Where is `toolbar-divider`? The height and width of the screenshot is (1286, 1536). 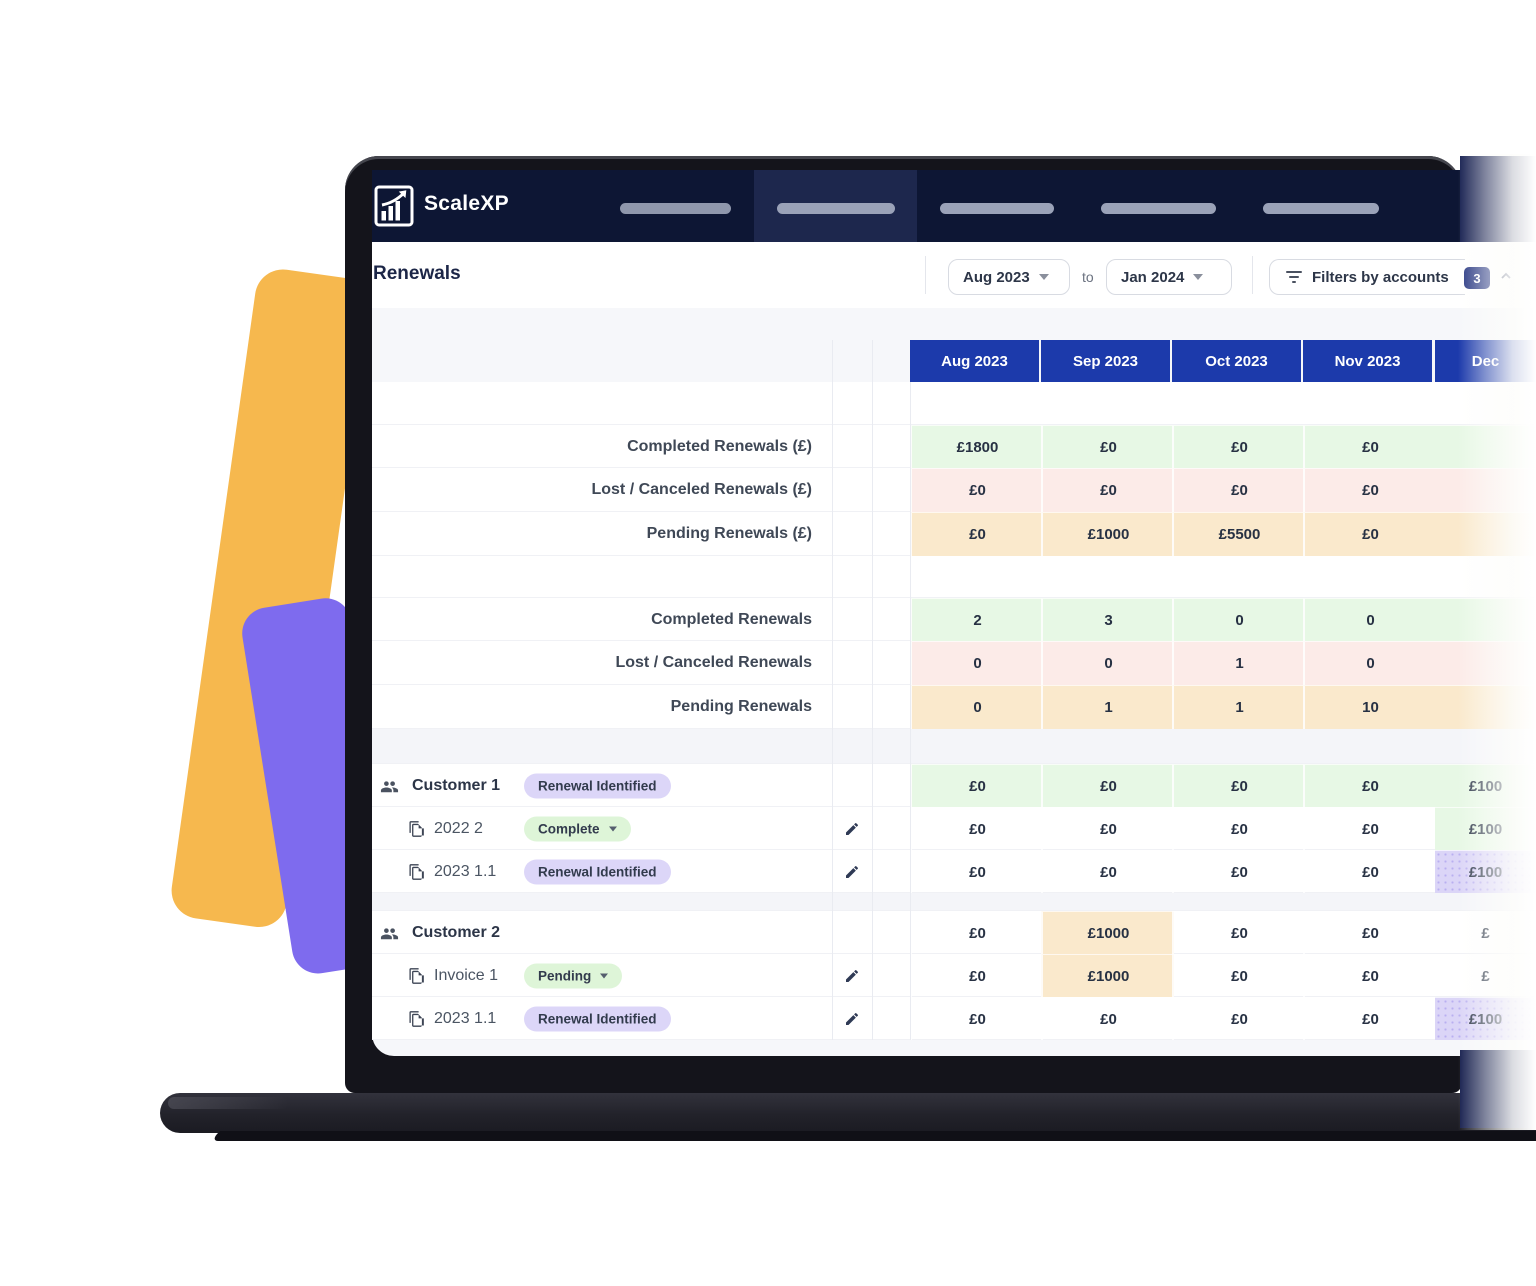
toolbar-divider is located at coordinates (925, 275).